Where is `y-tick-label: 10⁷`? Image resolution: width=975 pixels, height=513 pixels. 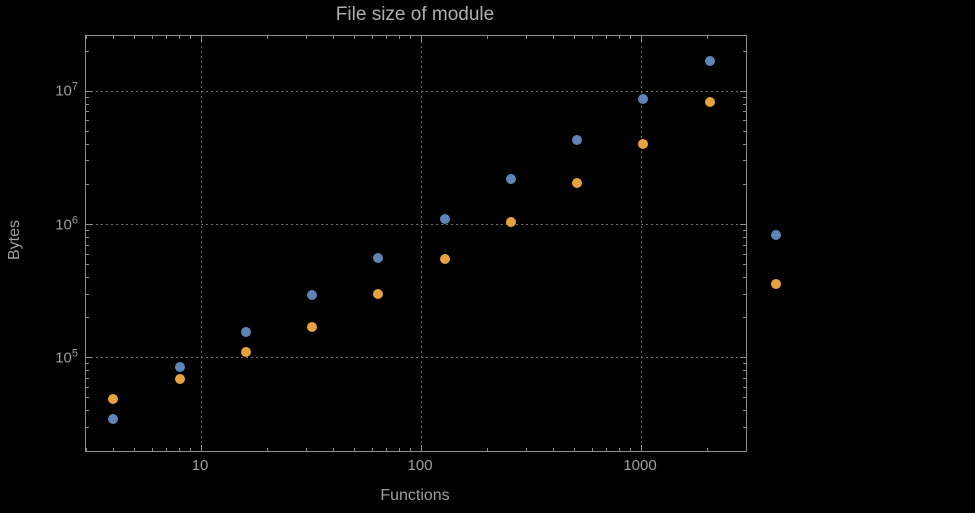
y-tick-label: 10⁷ is located at coordinates (66, 90).